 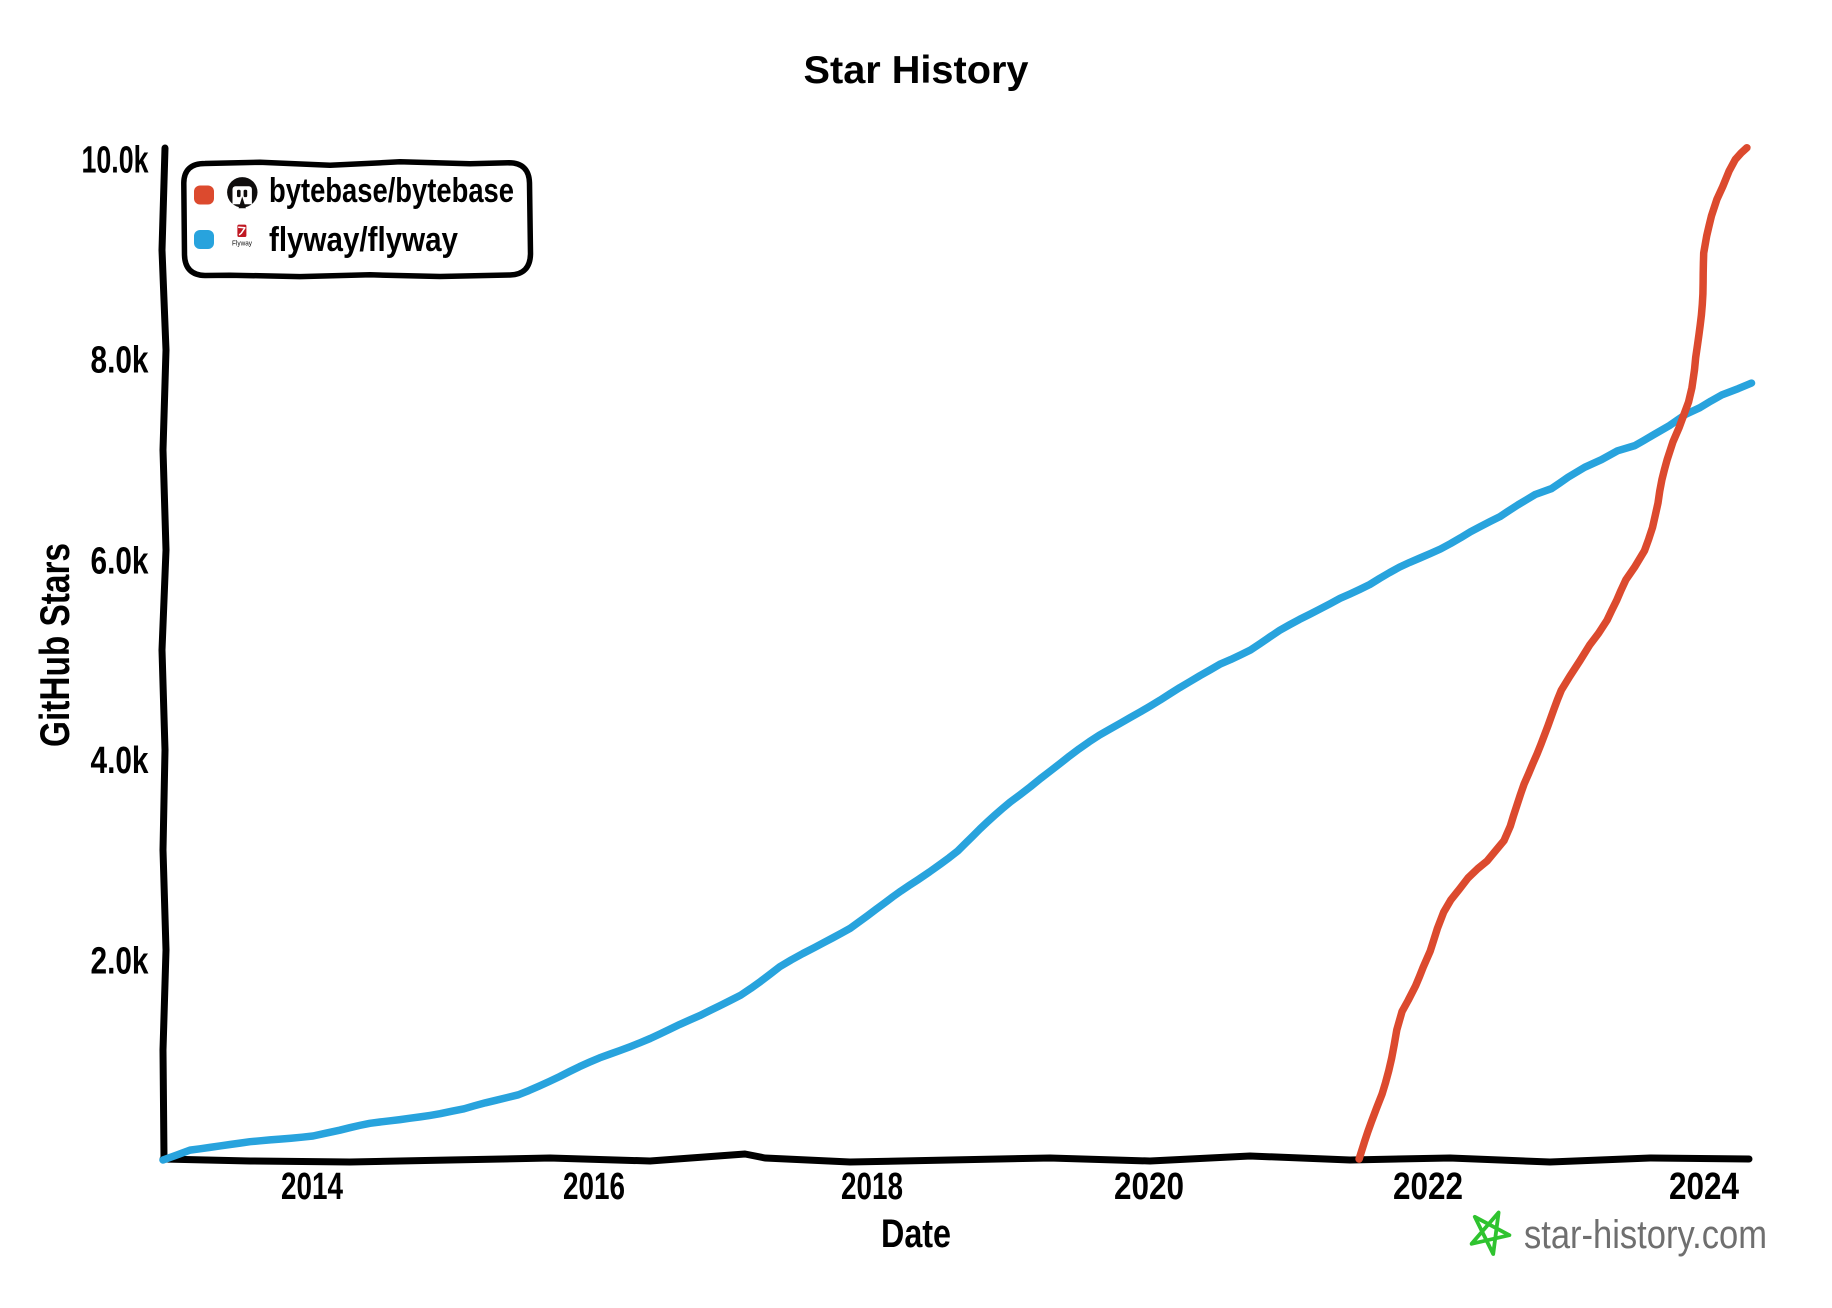 I want to click on svg-text: 8.0k, so click(x=120, y=361).